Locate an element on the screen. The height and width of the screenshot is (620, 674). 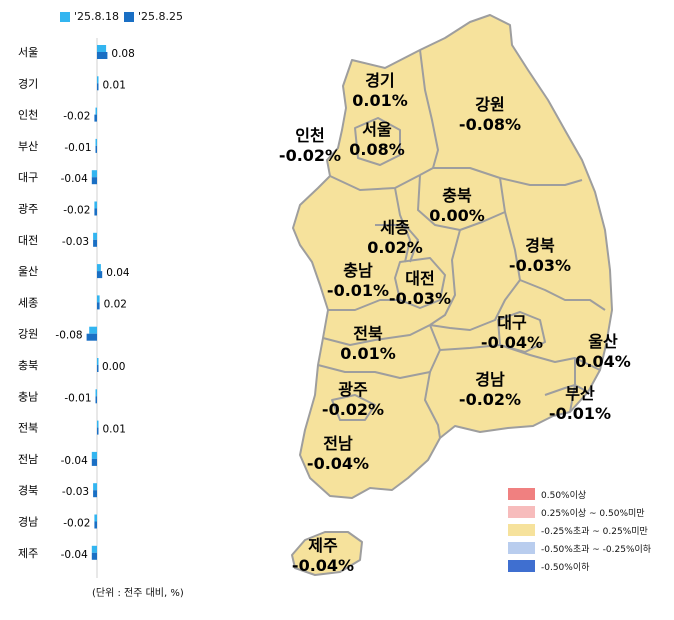
map-region-value: -0.01% is located at coordinates (358, 290).